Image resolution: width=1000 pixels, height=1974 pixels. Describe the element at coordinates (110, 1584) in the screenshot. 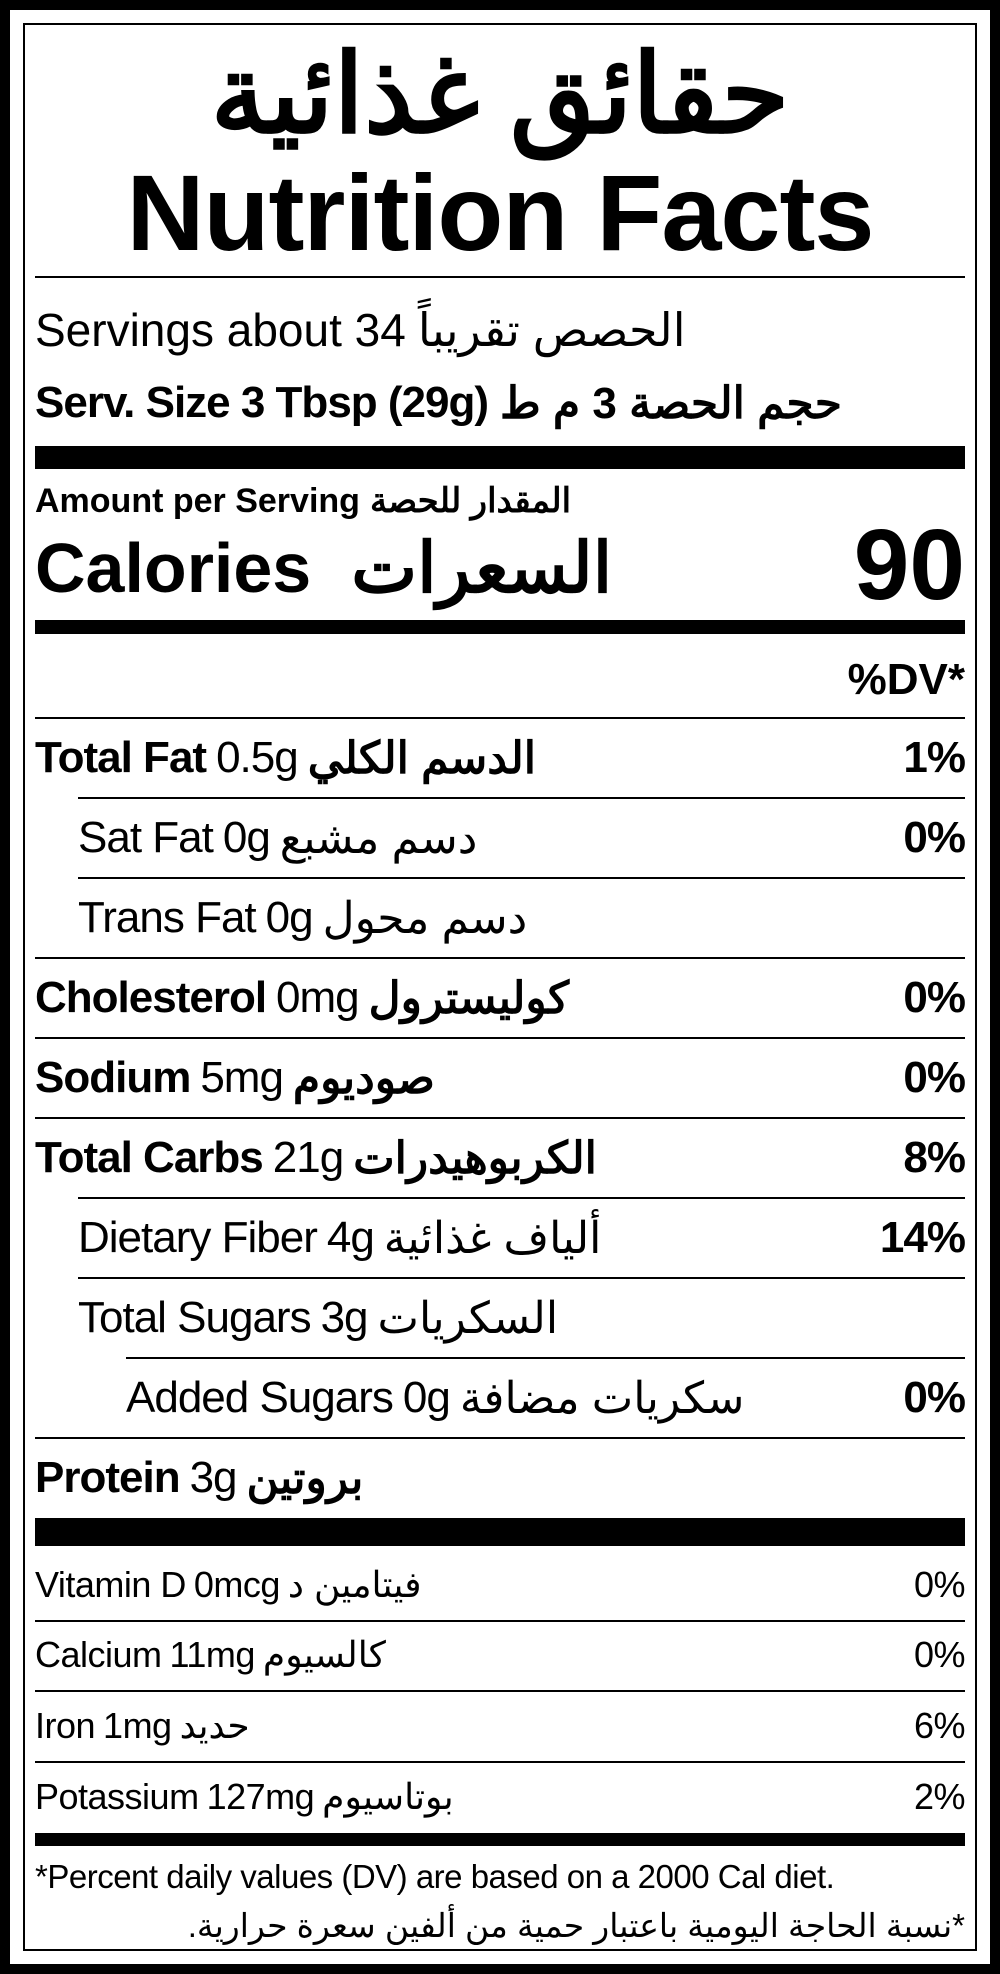

I see `vitamin-name: Vitamin D` at that location.